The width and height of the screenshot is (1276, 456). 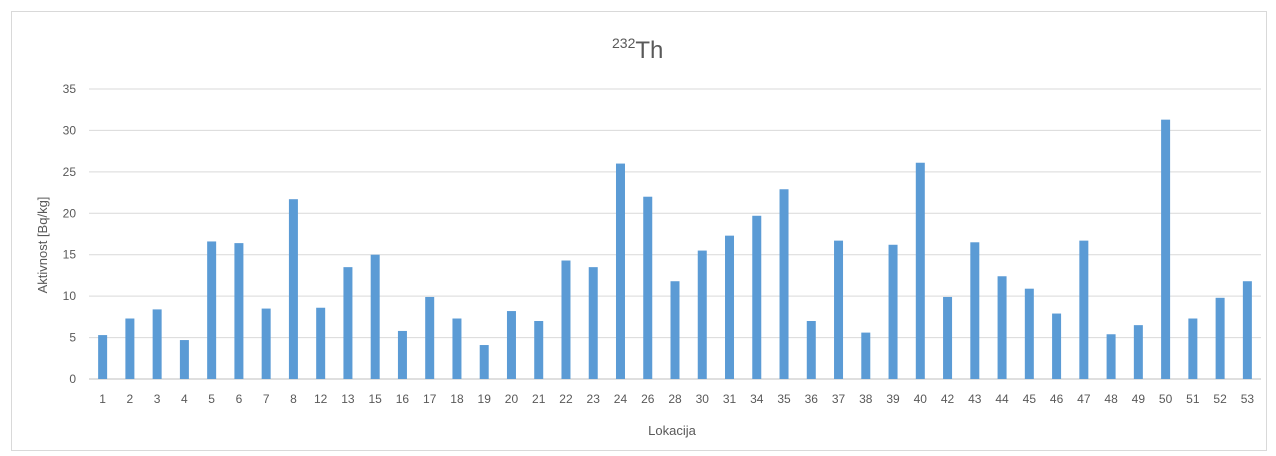 What do you see at coordinates (893, 399) in the screenshot?
I see `x-tick-label: 39` at bounding box center [893, 399].